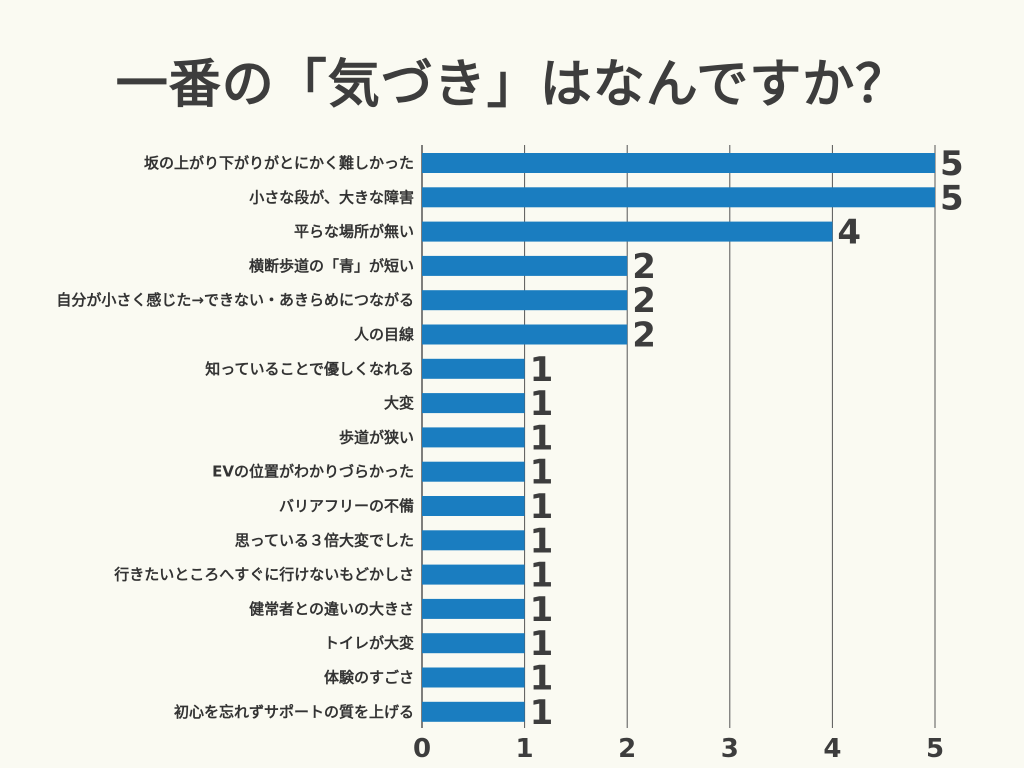 The image size is (1024, 768). Describe the element at coordinates (627, 749) in the screenshot. I see `x-tick-label: 2` at that location.